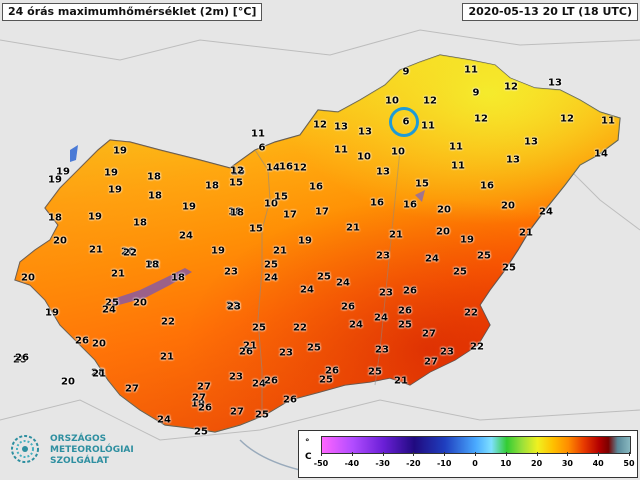  What do you see at coordinates (598, 463) in the screenshot?
I see `legend-tick-label: 40` at bounding box center [598, 463].